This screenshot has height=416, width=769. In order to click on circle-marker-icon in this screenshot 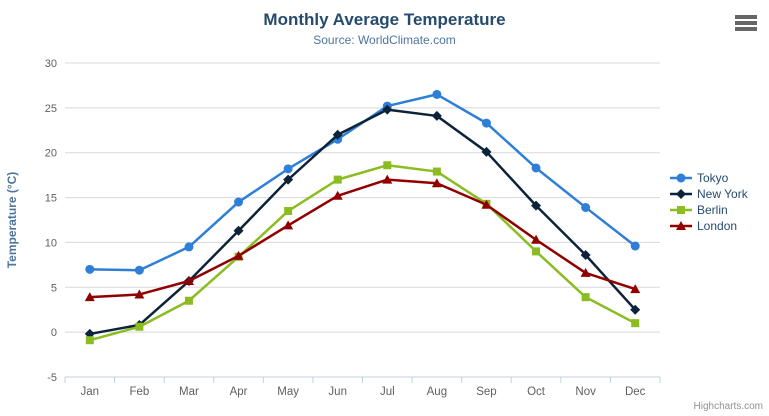, I will do `click(681, 178)`.